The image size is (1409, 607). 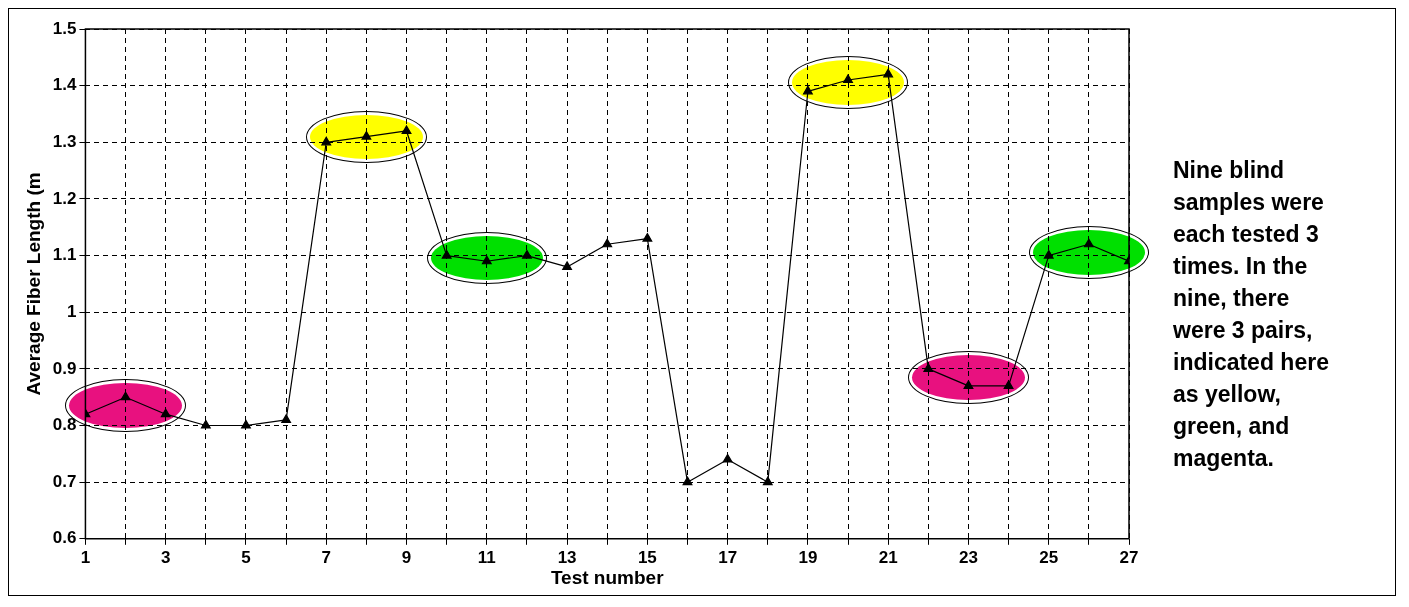 I want to click on x-tick-label: 11, so click(x=486, y=557).